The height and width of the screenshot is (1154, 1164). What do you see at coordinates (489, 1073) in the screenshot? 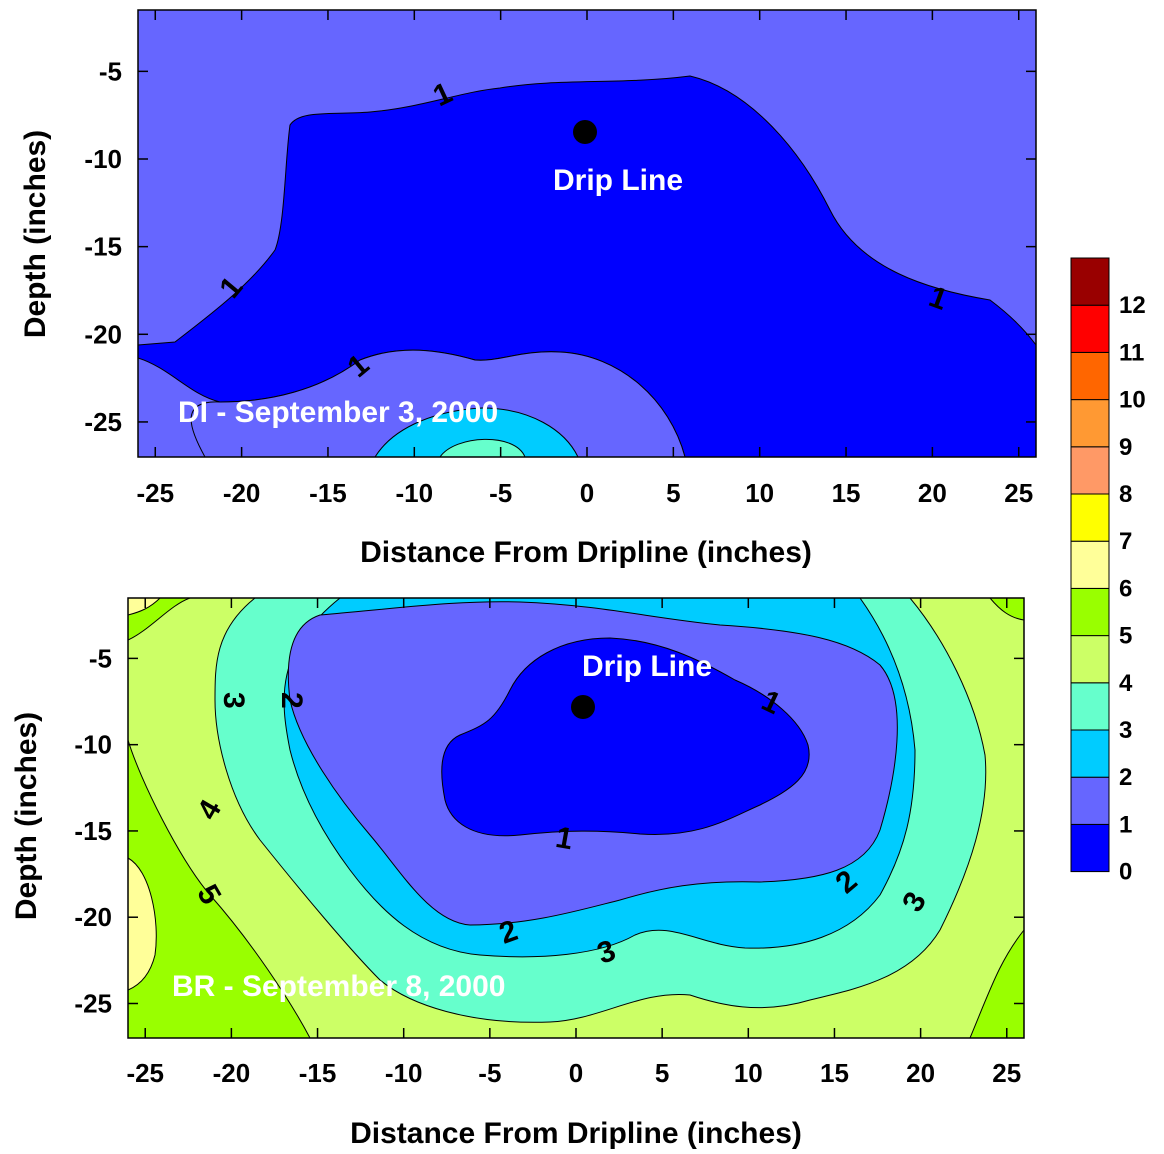
I see `bottom-x-tick-label: -5` at bounding box center [489, 1073].